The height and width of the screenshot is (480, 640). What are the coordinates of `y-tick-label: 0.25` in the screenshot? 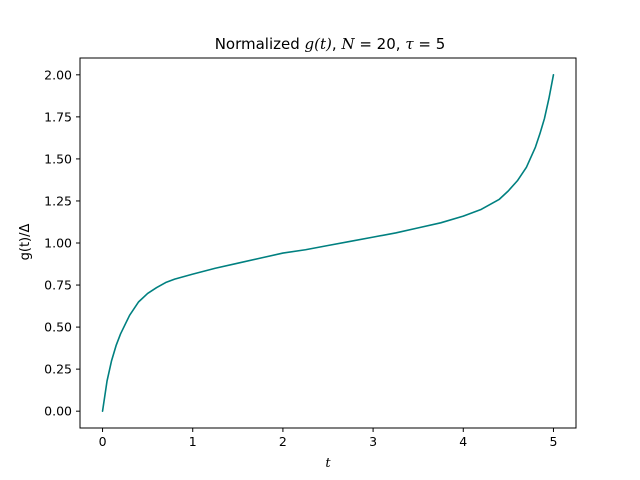 It's located at (58, 369).